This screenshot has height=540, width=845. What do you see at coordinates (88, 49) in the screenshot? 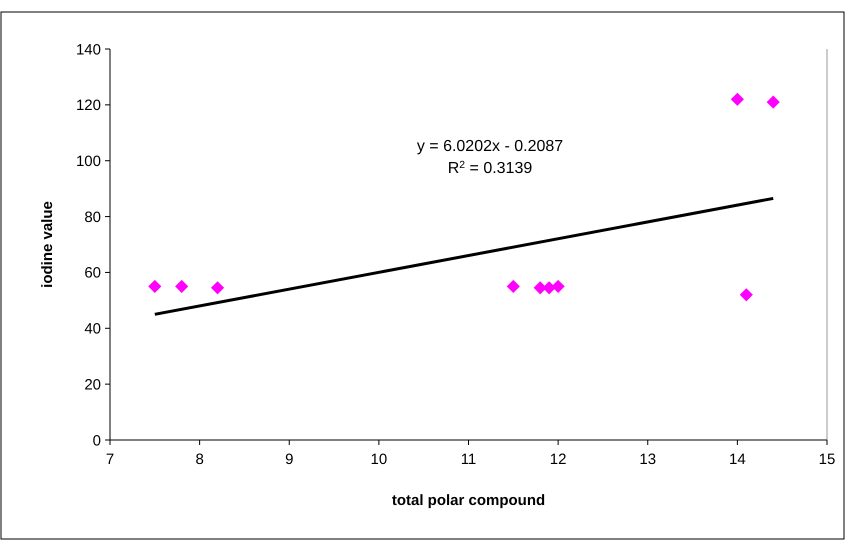
I see `y-tick-label: 140` at bounding box center [88, 49].